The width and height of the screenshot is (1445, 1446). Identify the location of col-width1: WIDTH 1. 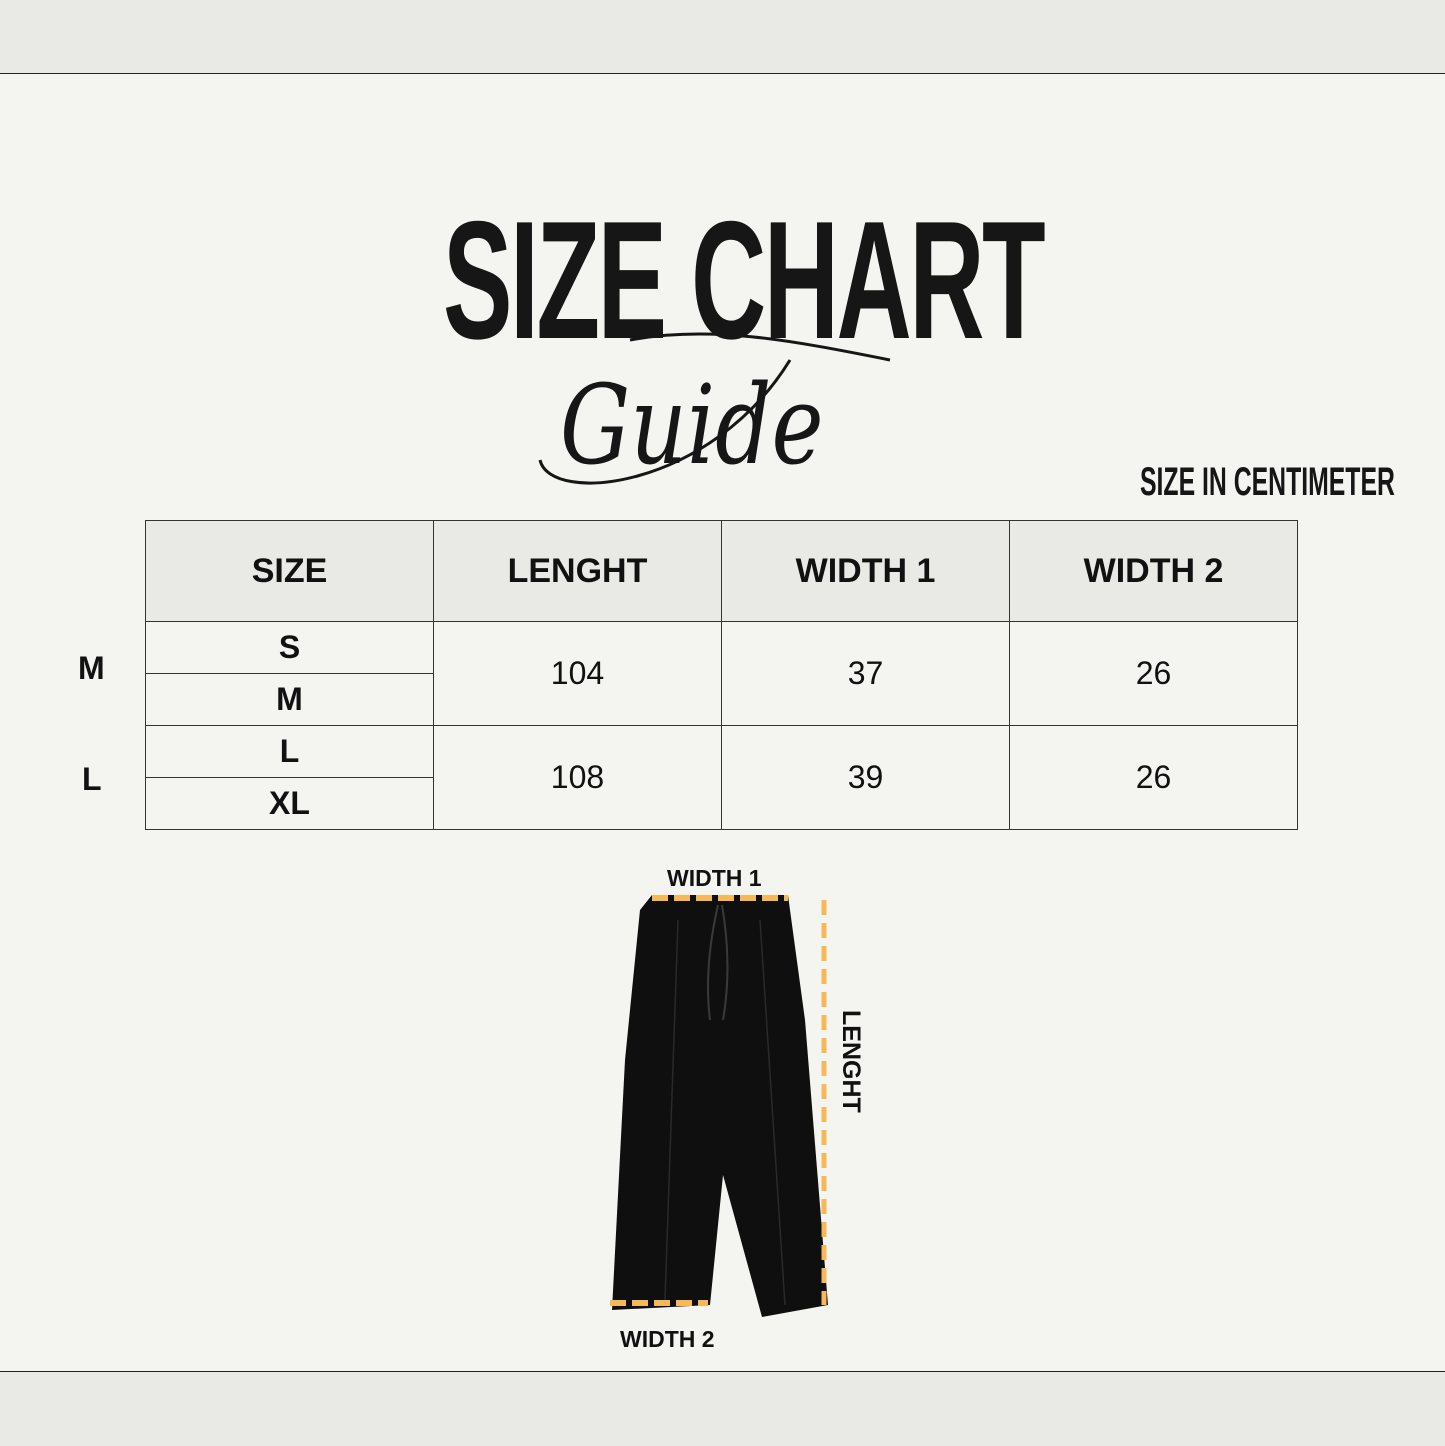
(865, 571).